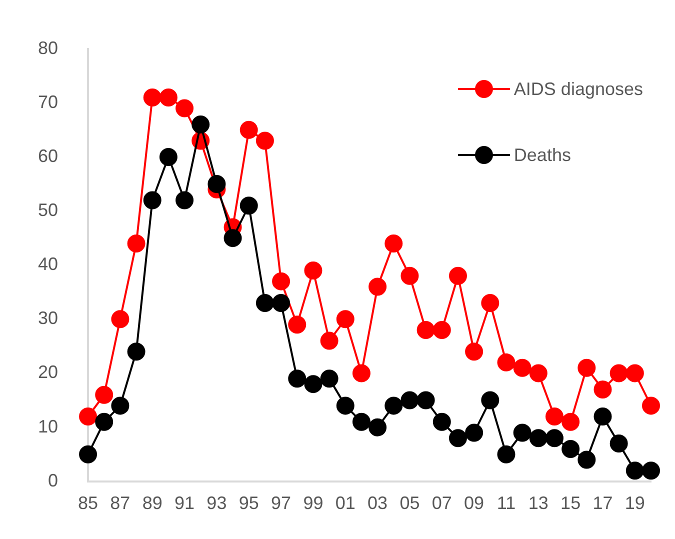 Image resolution: width=675 pixels, height=539 pixels. Describe the element at coordinates (248, 503) in the screenshot. I see `x-tick-label: 95` at that location.